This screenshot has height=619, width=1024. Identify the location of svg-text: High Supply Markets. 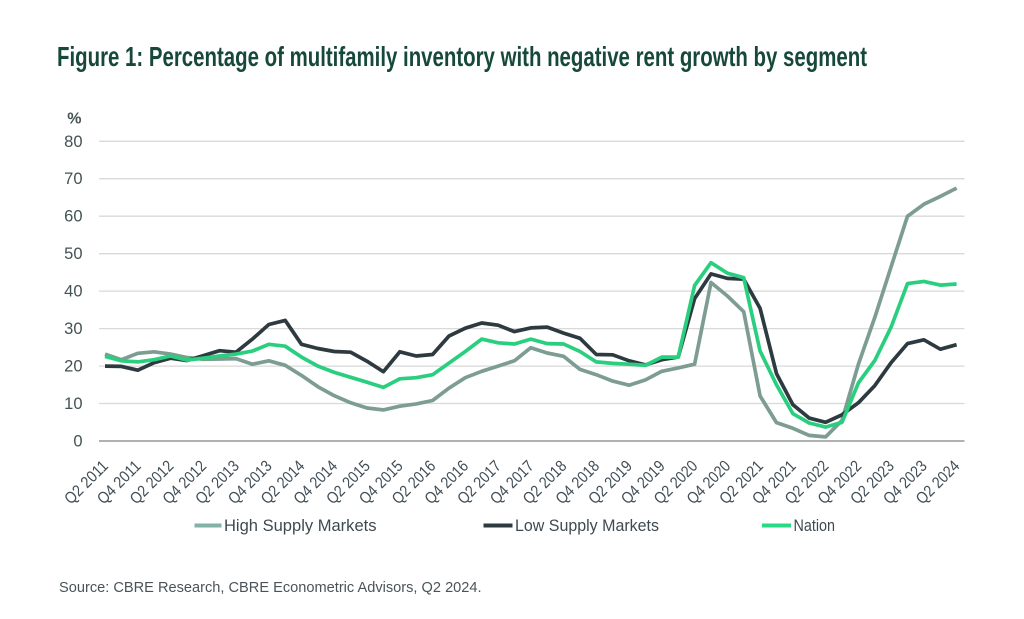
(300, 526).